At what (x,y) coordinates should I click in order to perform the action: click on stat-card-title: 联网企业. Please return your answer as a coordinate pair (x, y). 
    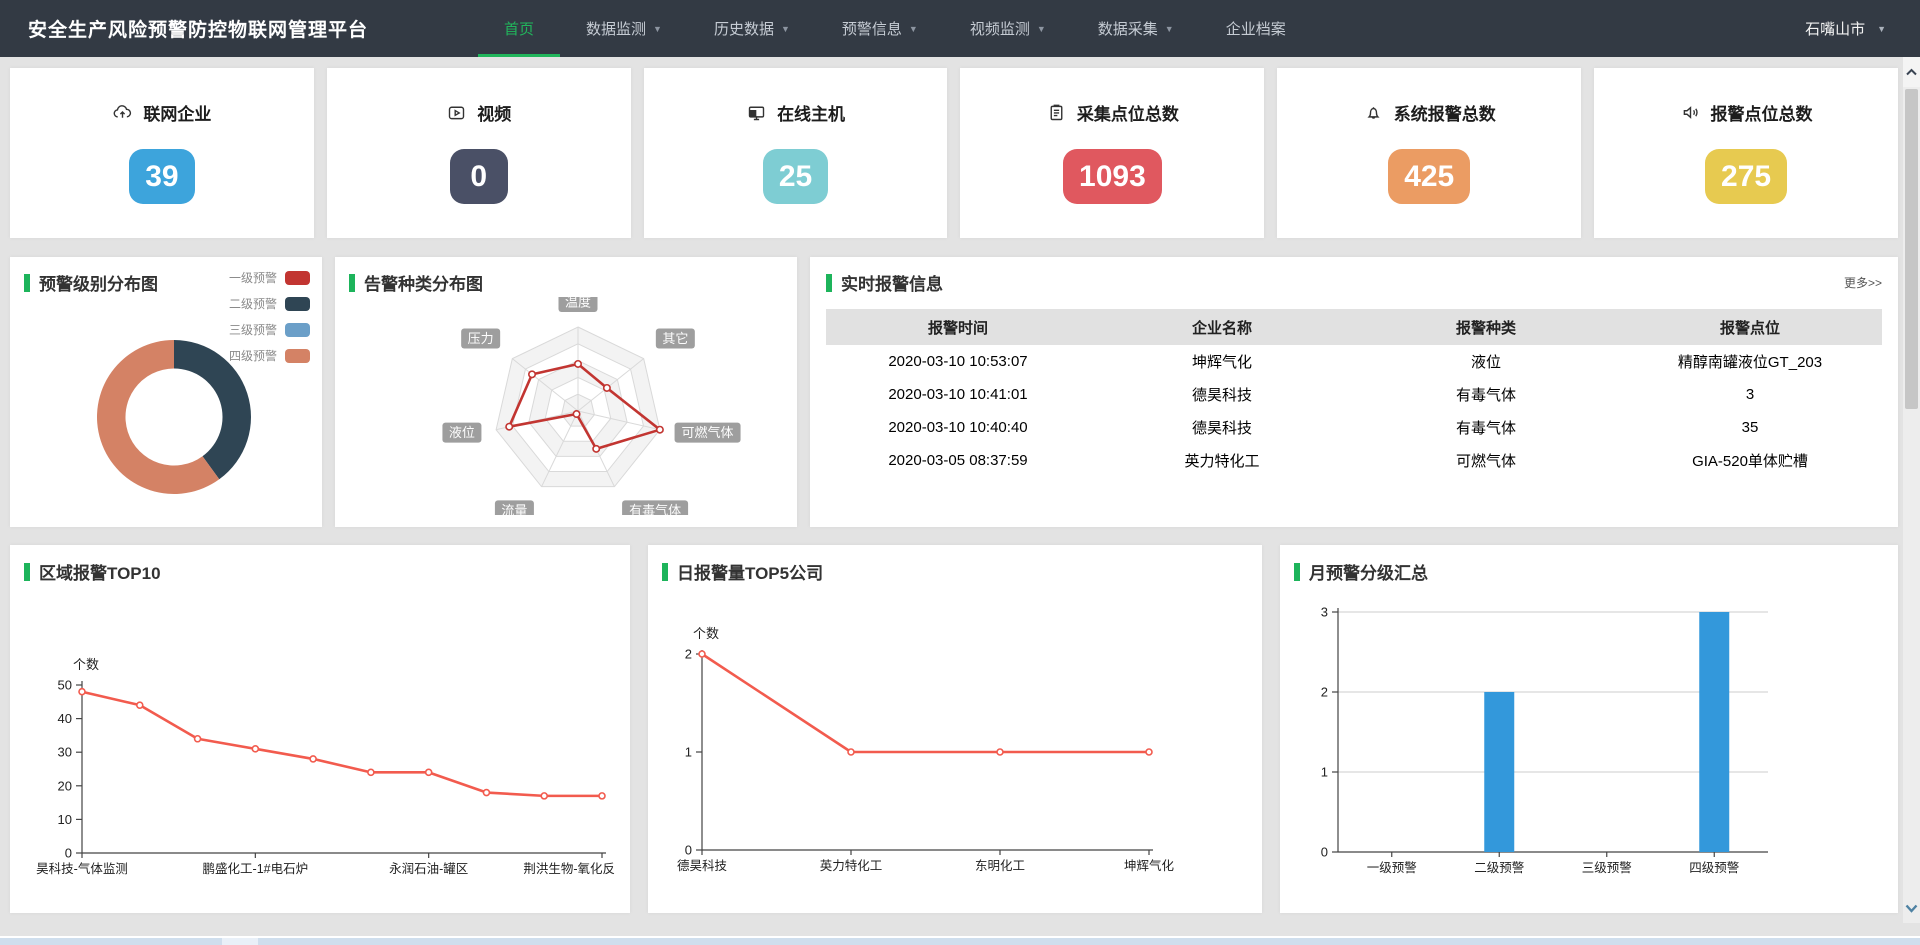
    Looking at the image, I should click on (162, 112).